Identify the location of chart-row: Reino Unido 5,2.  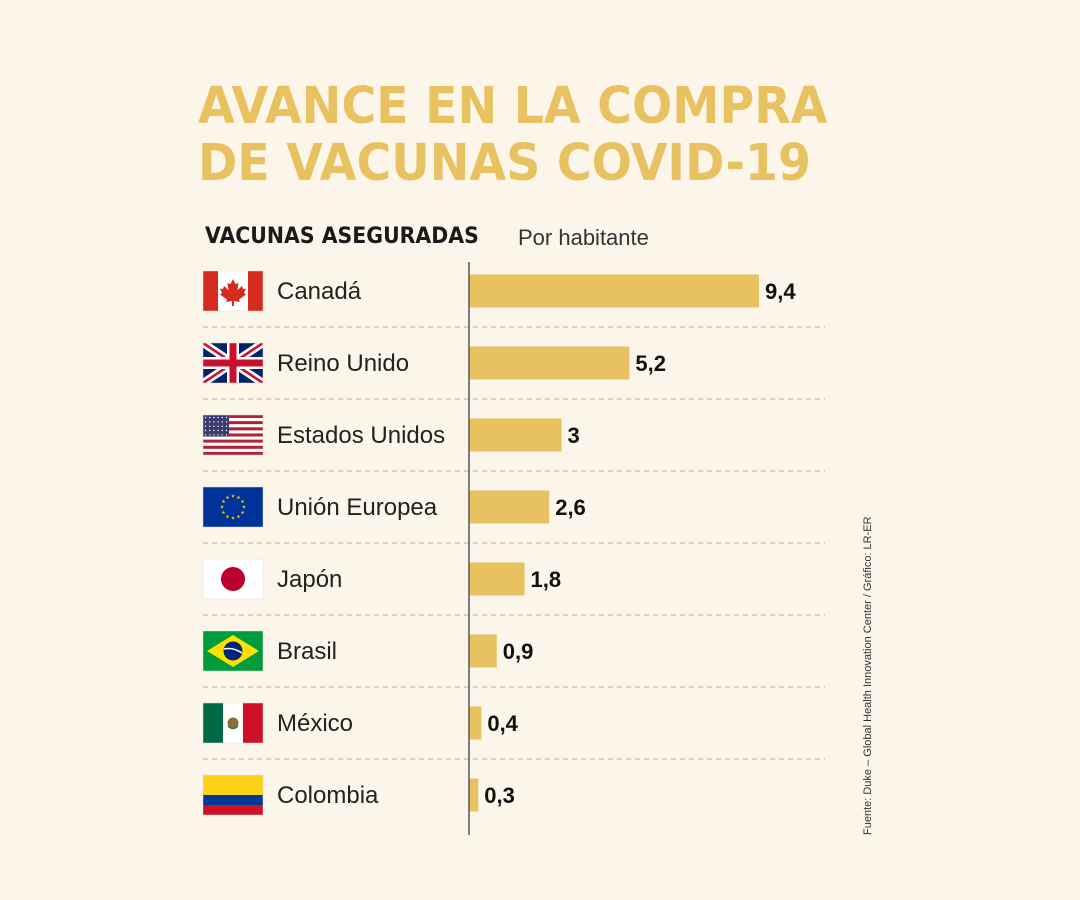
(513, 371).